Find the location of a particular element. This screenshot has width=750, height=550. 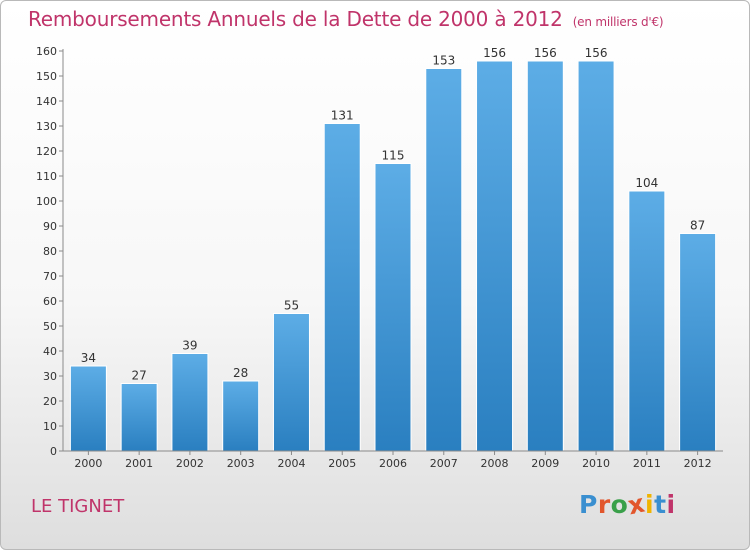

data-label: 39 is located at coordinates (189, 346).